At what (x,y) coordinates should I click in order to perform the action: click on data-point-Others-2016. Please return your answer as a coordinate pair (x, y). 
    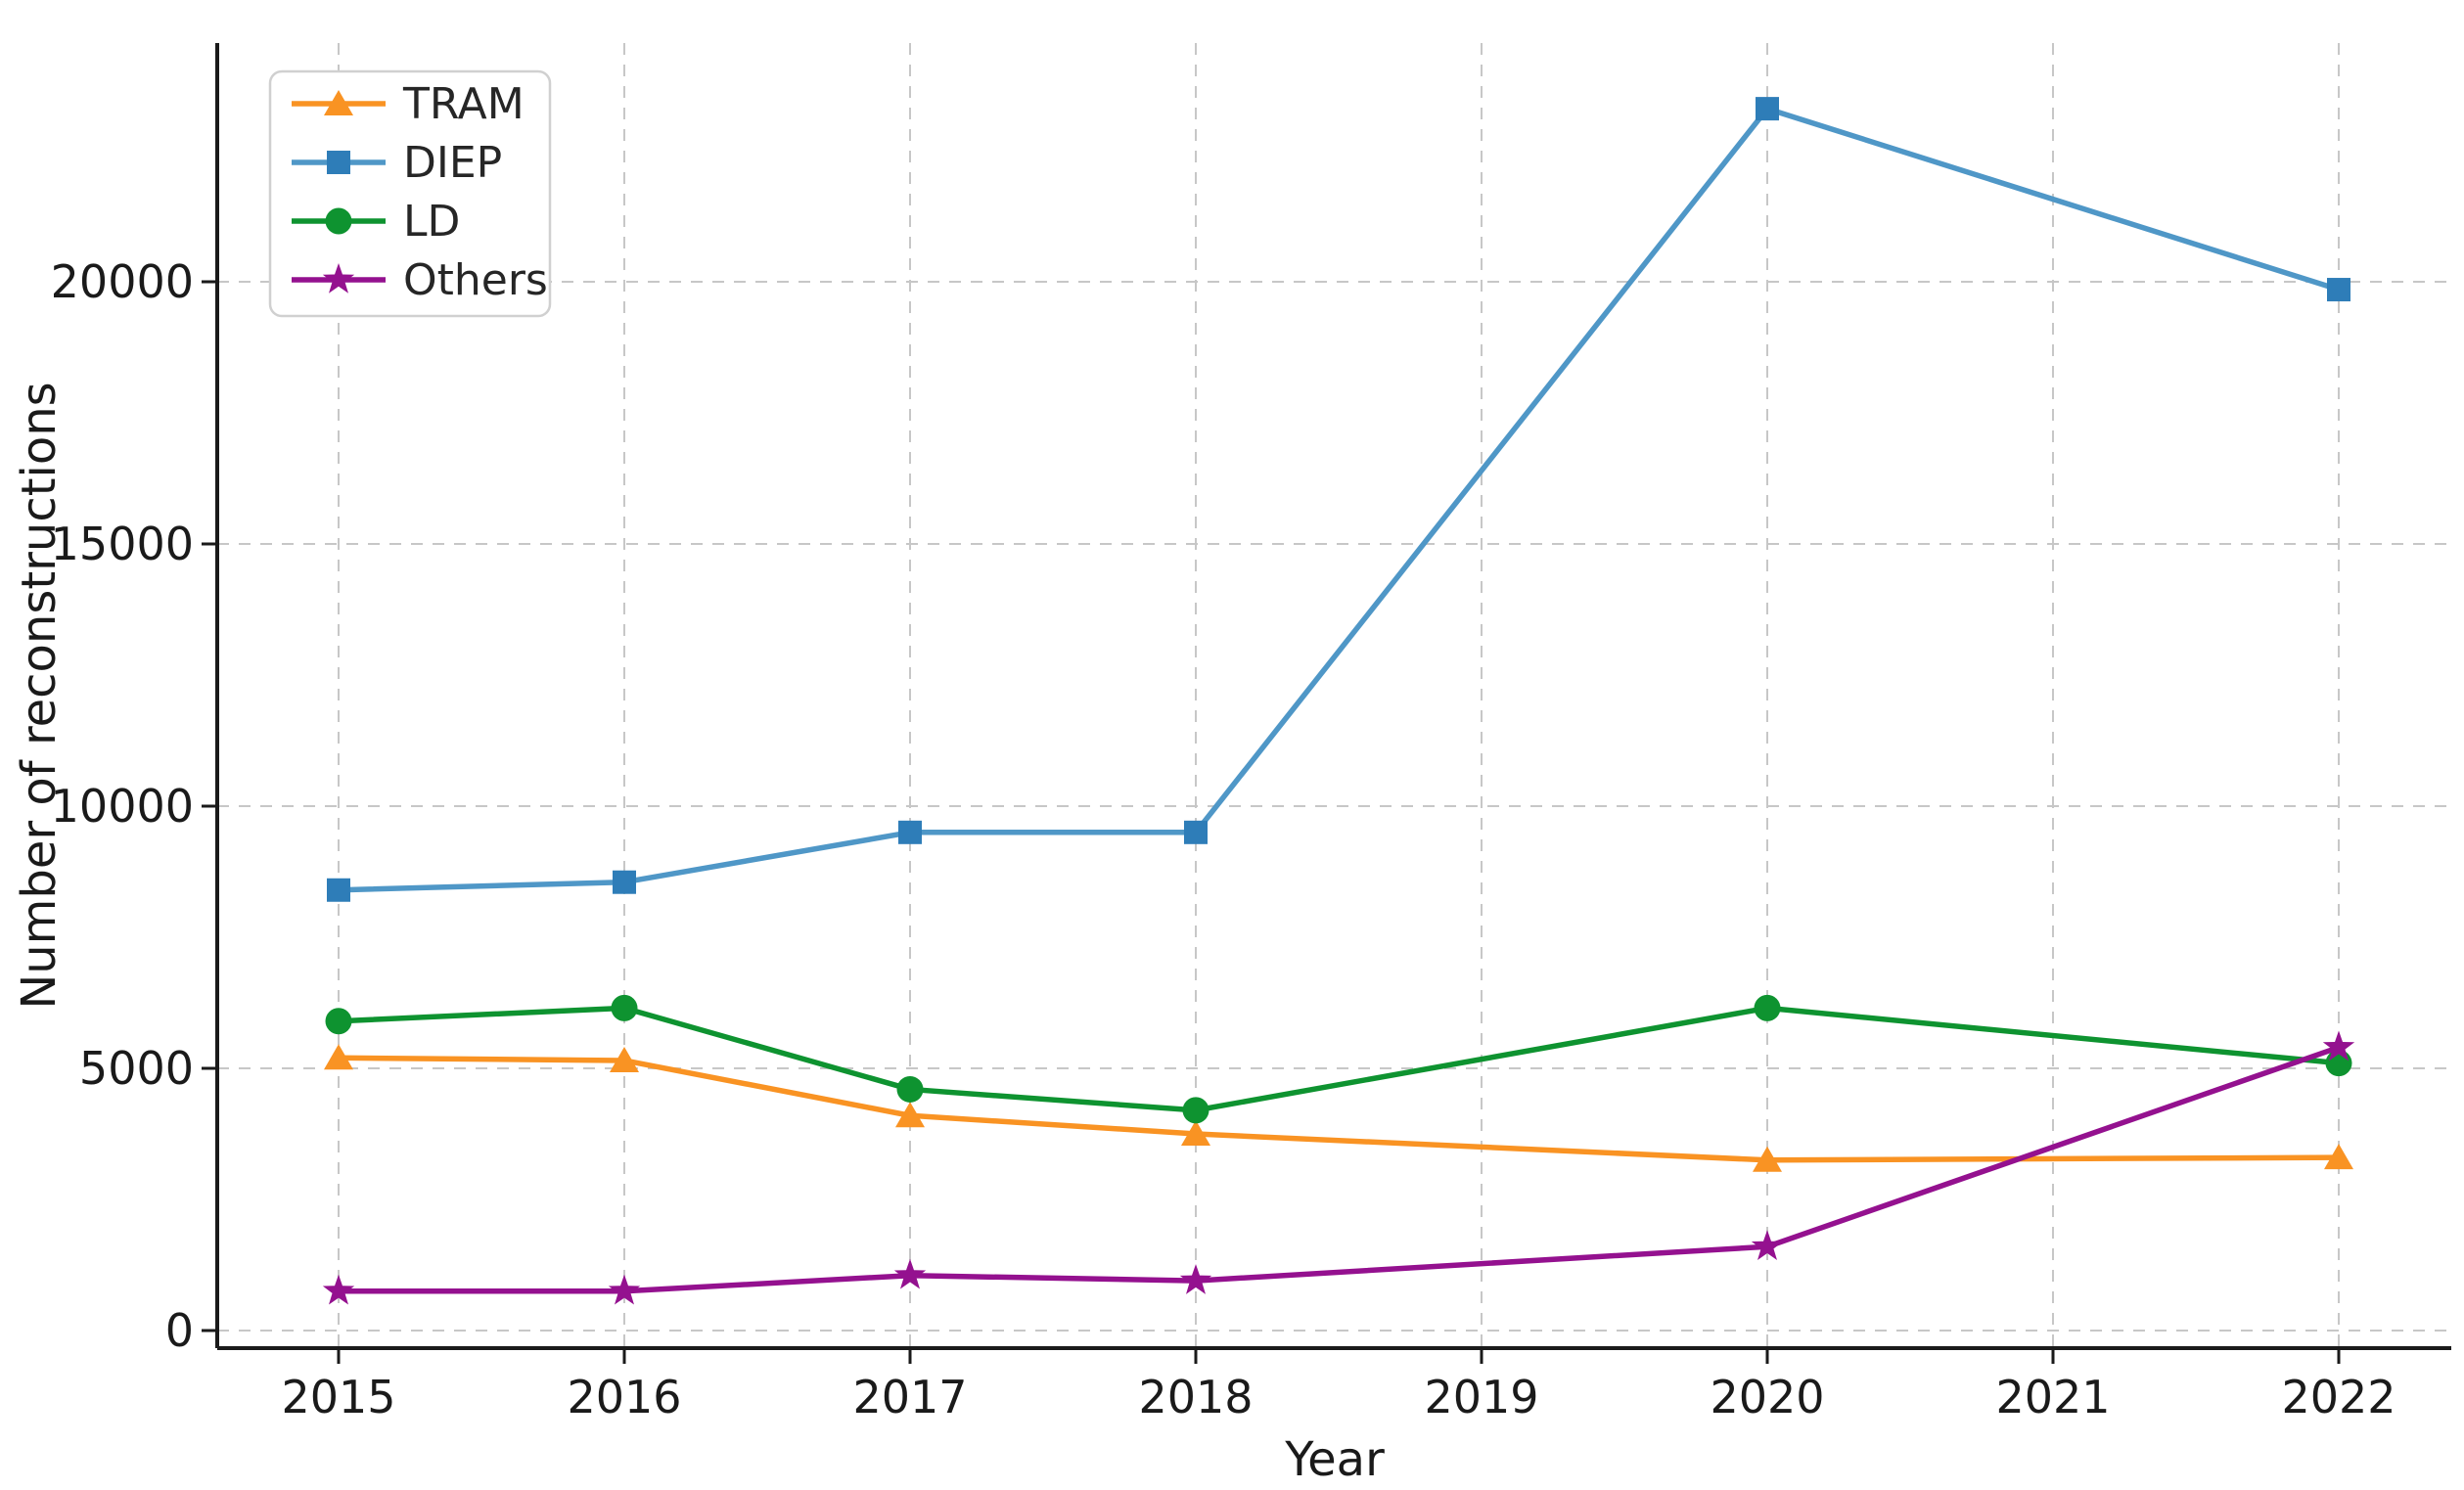
    Looking at the image, I should click on (624, 1289).